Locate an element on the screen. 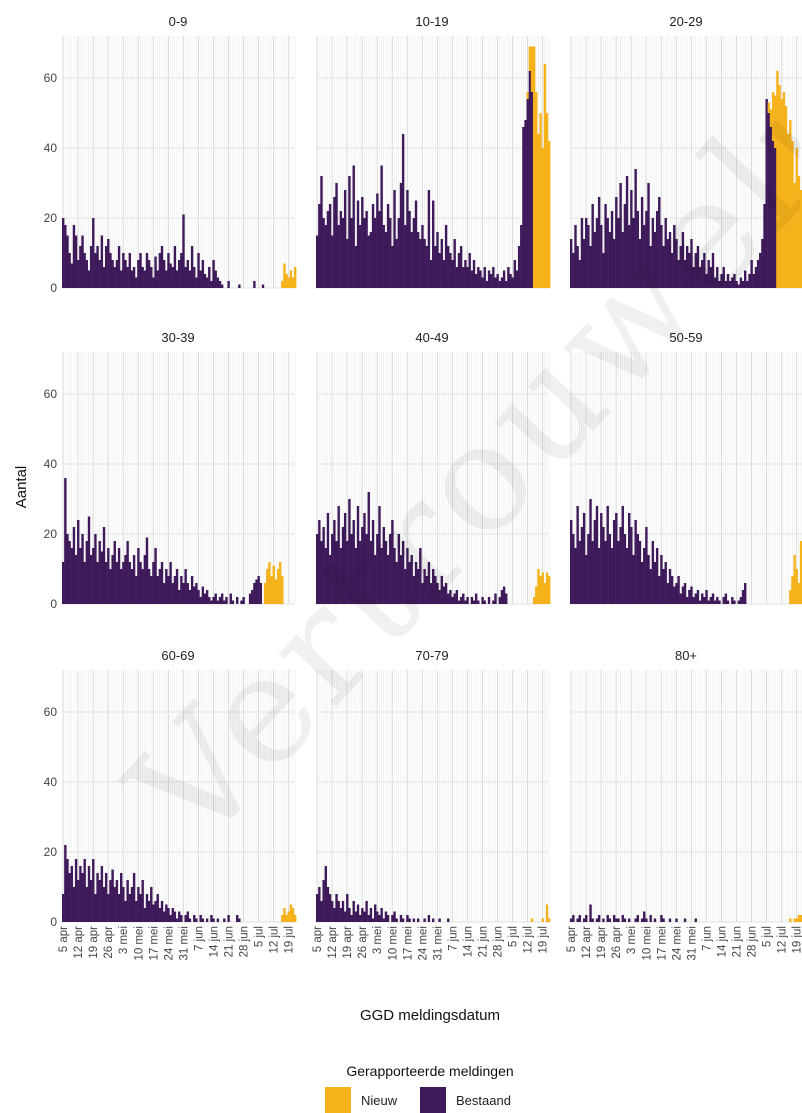  panel-title: 80+ is located at coordinates (686, 655).